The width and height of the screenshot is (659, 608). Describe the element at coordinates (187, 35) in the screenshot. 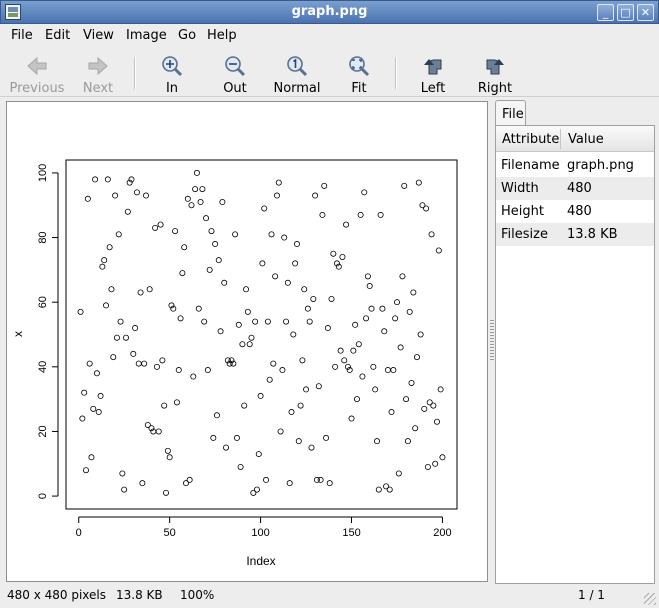

I see `menu-go: Go` at that location.